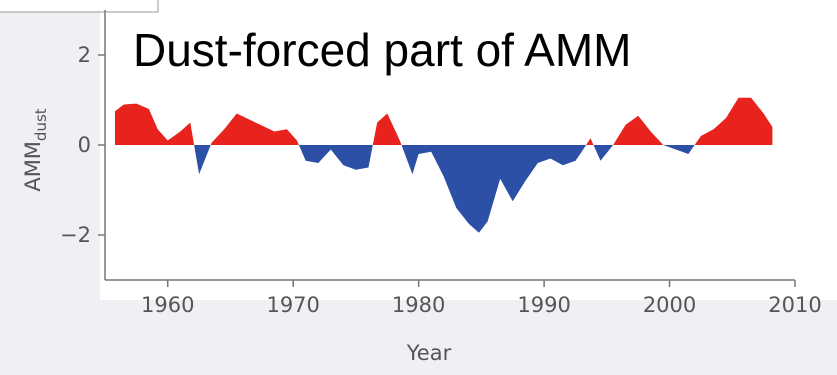 The width and height of the screenshot is (837, 375). I want to click on corner-box, so click(79, 6).